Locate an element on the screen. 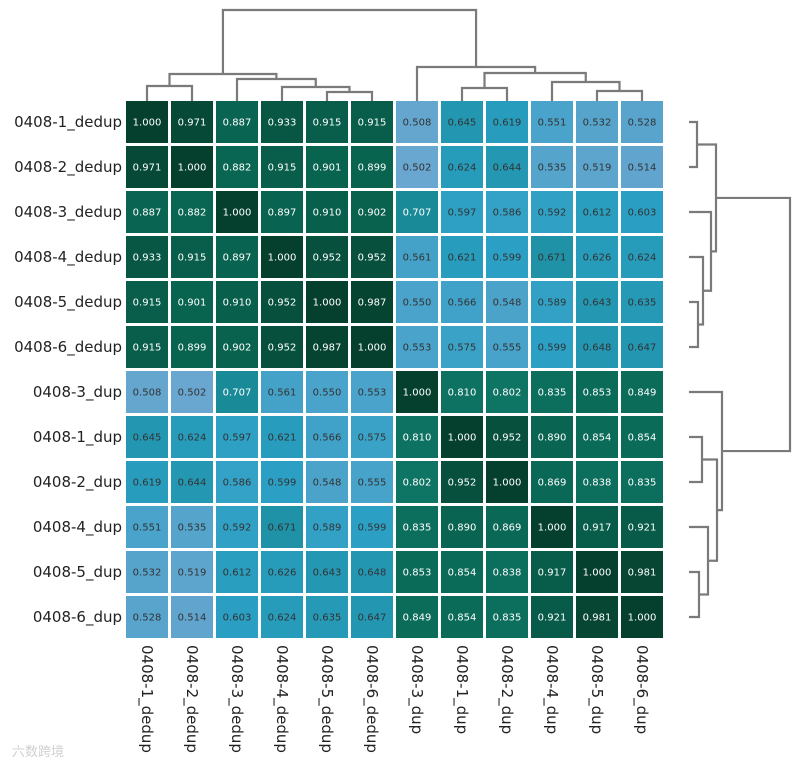  cell-value-label: 0.810 is located at coordinates (417, 438).